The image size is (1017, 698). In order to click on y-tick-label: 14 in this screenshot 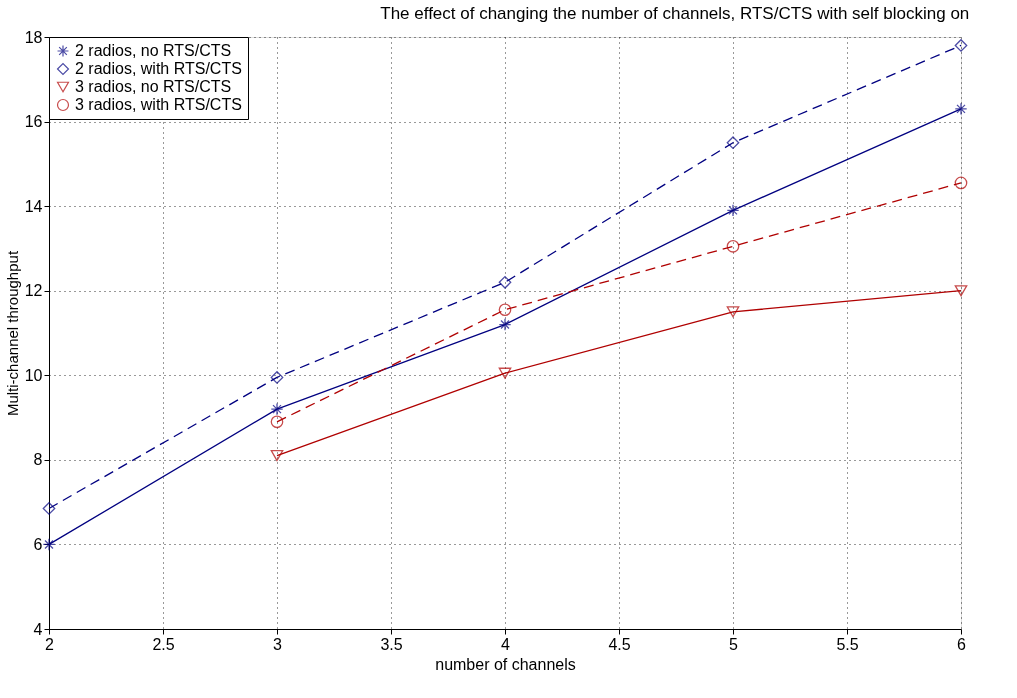, I will do `click(33, 206)`.